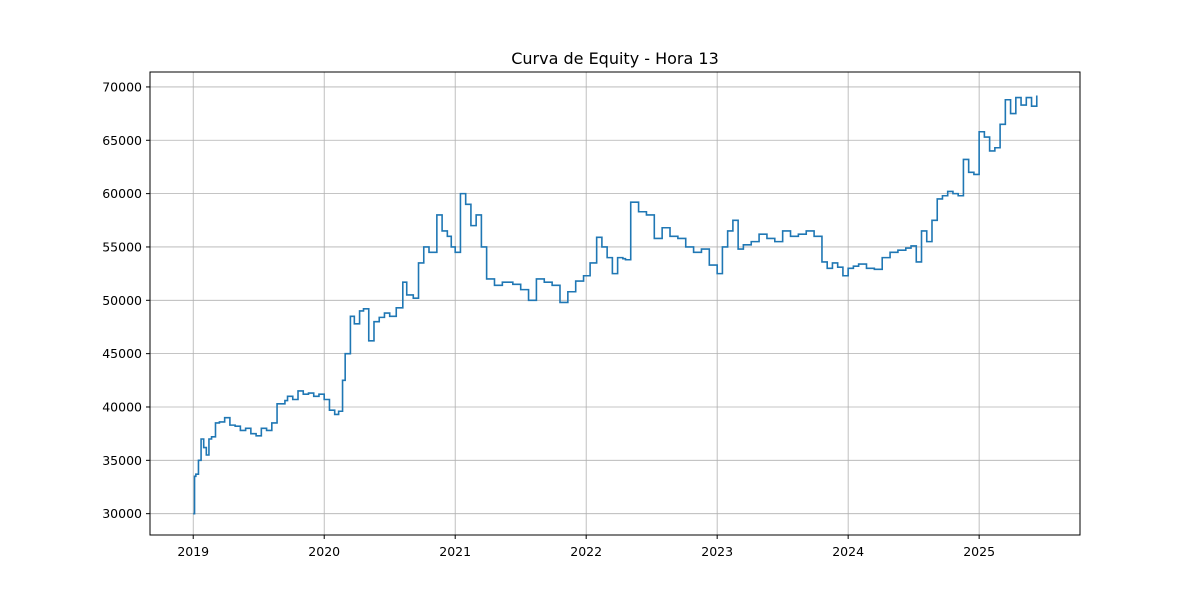 The image size is (1200, 600). What do you see at coordinates (324, 551) in the screenshot?
I see `x-tick-label: 2020` at bounding box center [324, 551].